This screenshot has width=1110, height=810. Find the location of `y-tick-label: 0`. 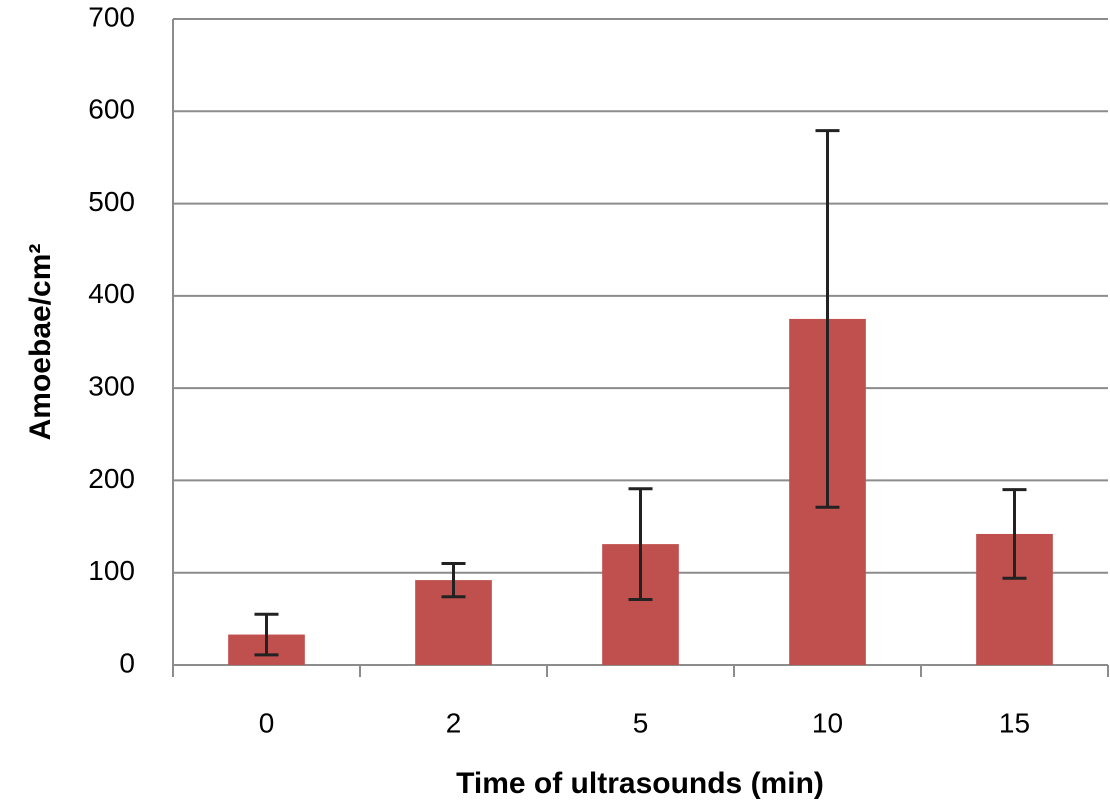

y-tick-label: 0 is located at coordinates (127, 662).